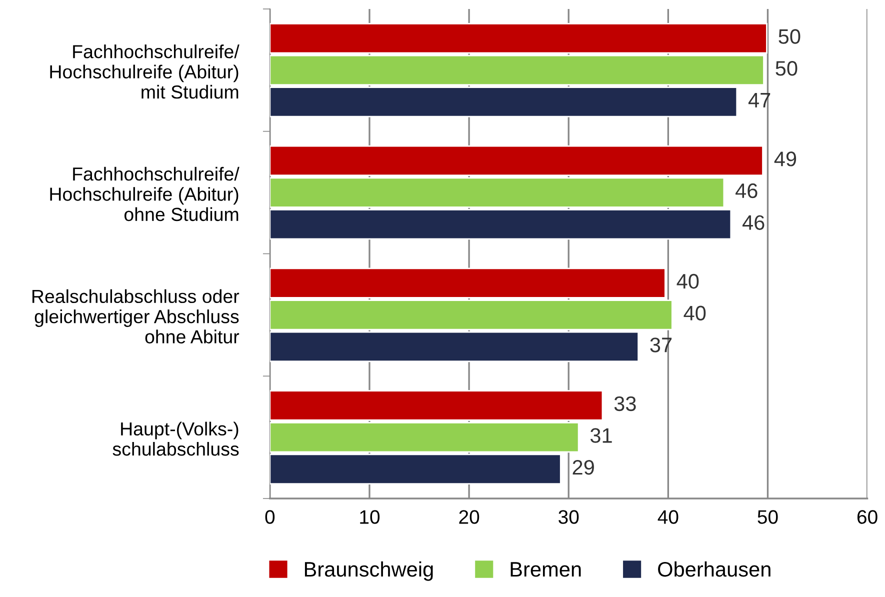  What do you see at coordinates (469, 517) in the screenshot?
I see `x-tick-label: 20` at bounding box center [469, 517].